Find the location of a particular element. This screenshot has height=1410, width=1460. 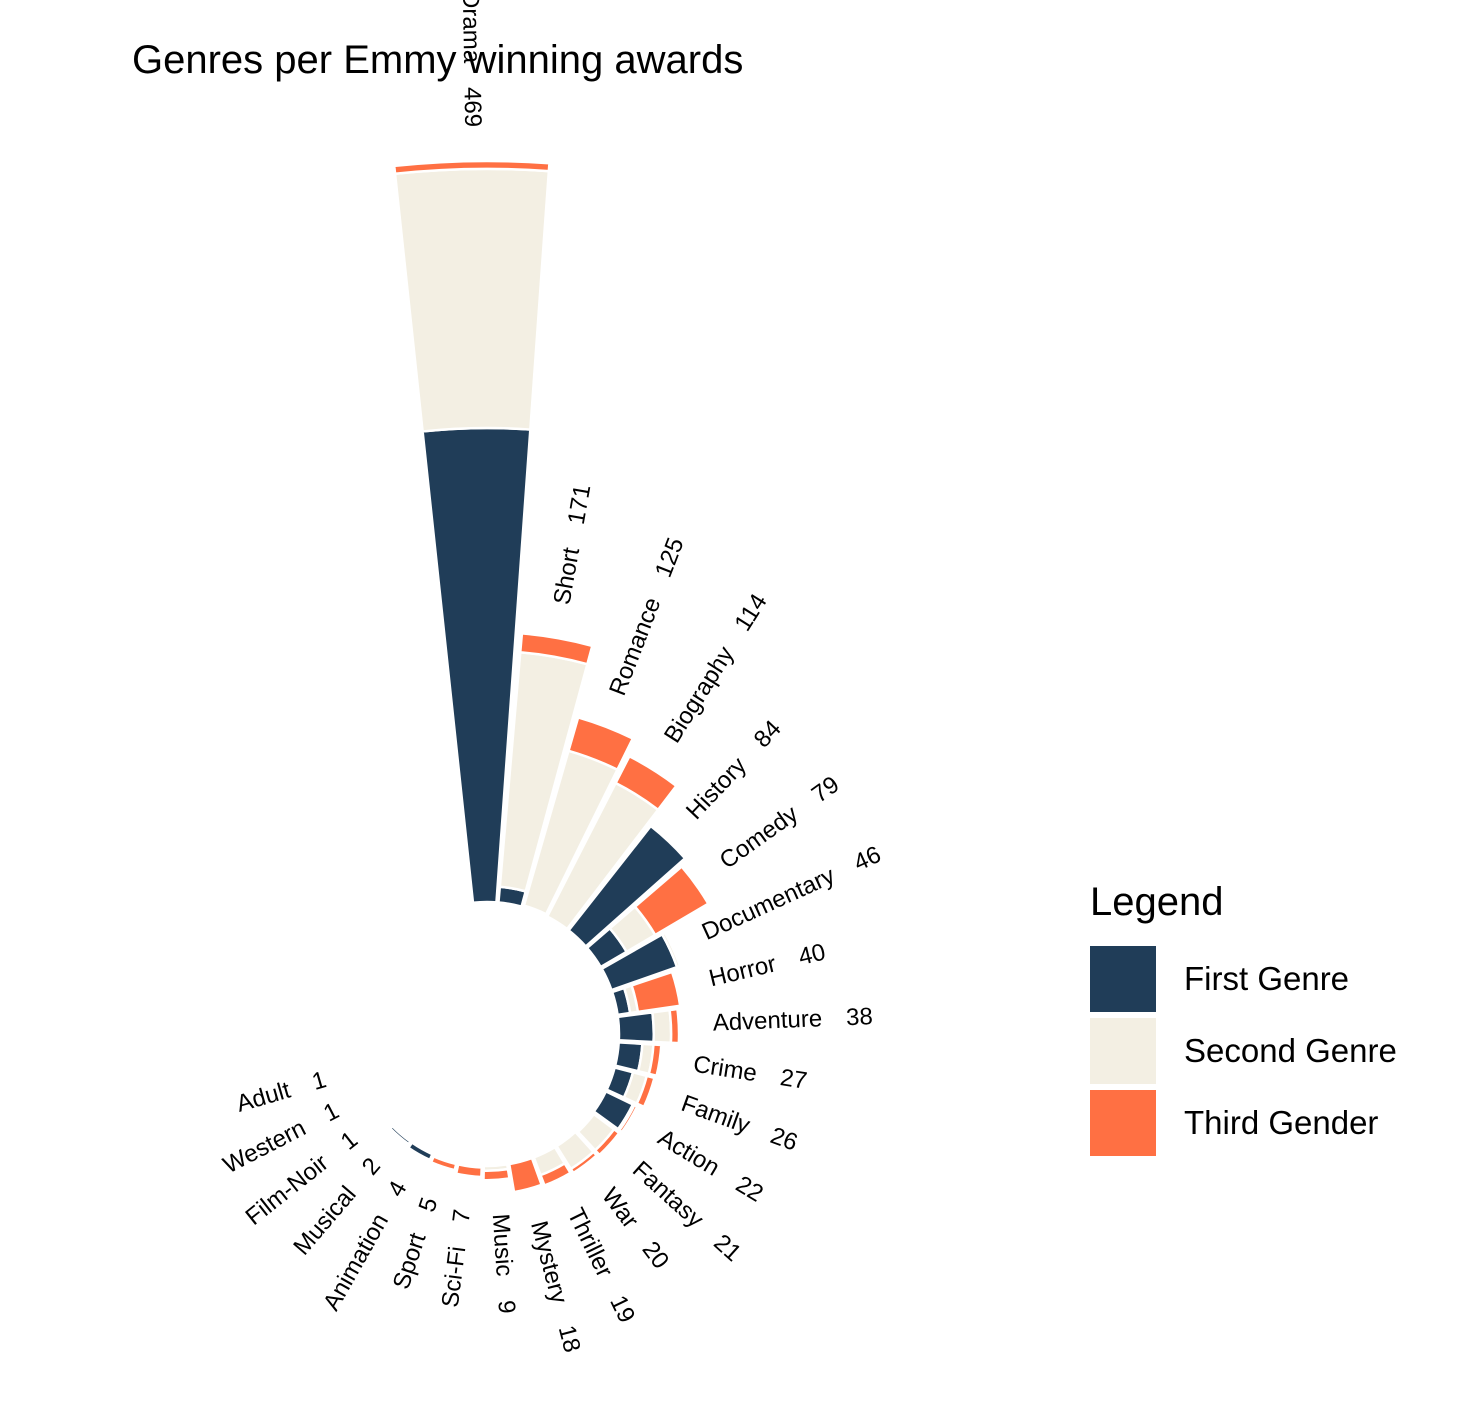

bar-adventure-third-gender is located at coordinates (674, 1026).